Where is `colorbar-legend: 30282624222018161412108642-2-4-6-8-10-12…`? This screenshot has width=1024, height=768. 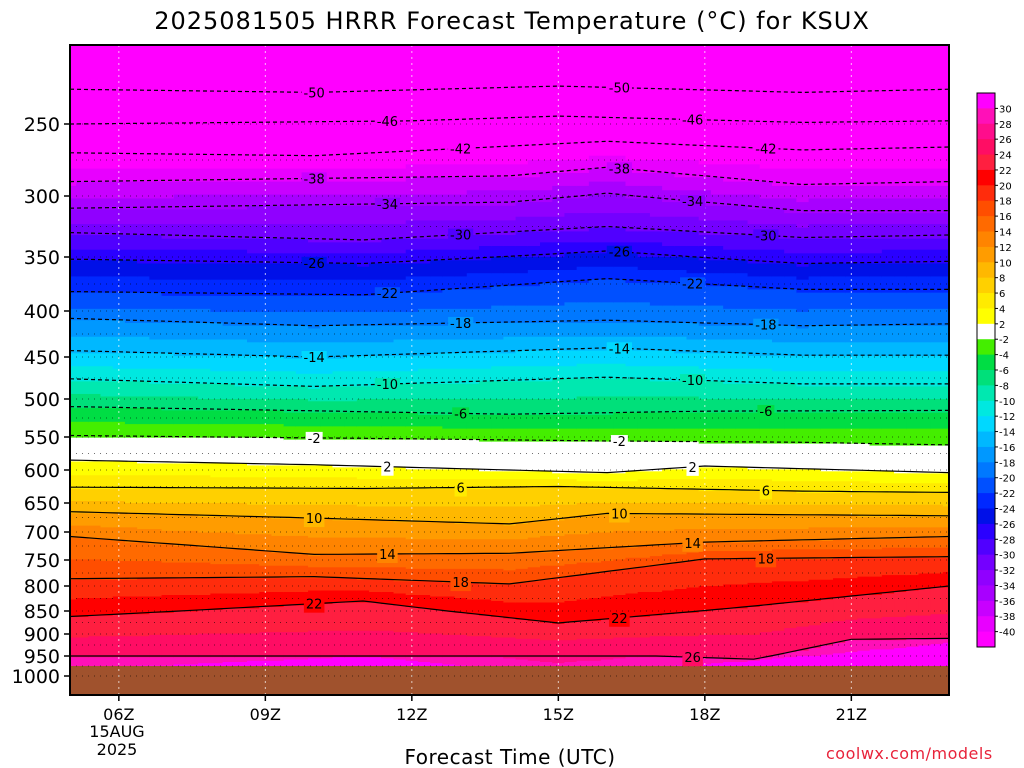
colorbar-legend: 30282624222018161412108642-2-4-6-8-10-12… is located at coordinates (995, 370).